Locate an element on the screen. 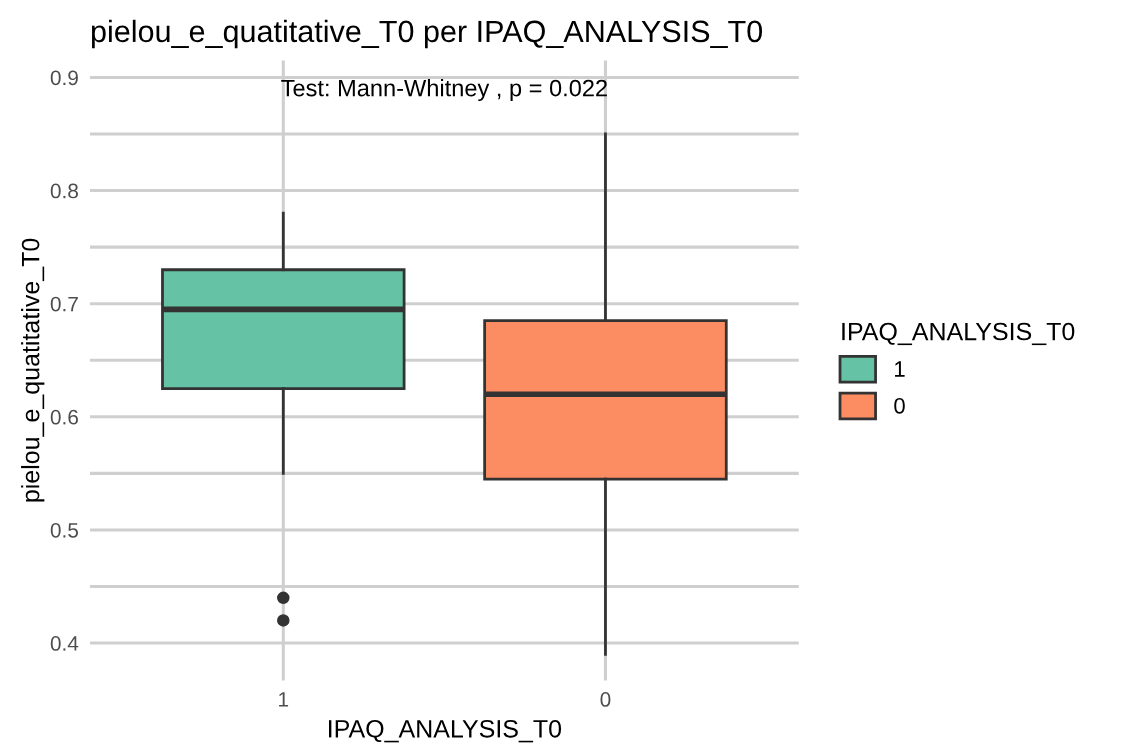 This screenshot has width=1125, height=756. y-tick-label: 0.7 is located at coordinates (64, 304).